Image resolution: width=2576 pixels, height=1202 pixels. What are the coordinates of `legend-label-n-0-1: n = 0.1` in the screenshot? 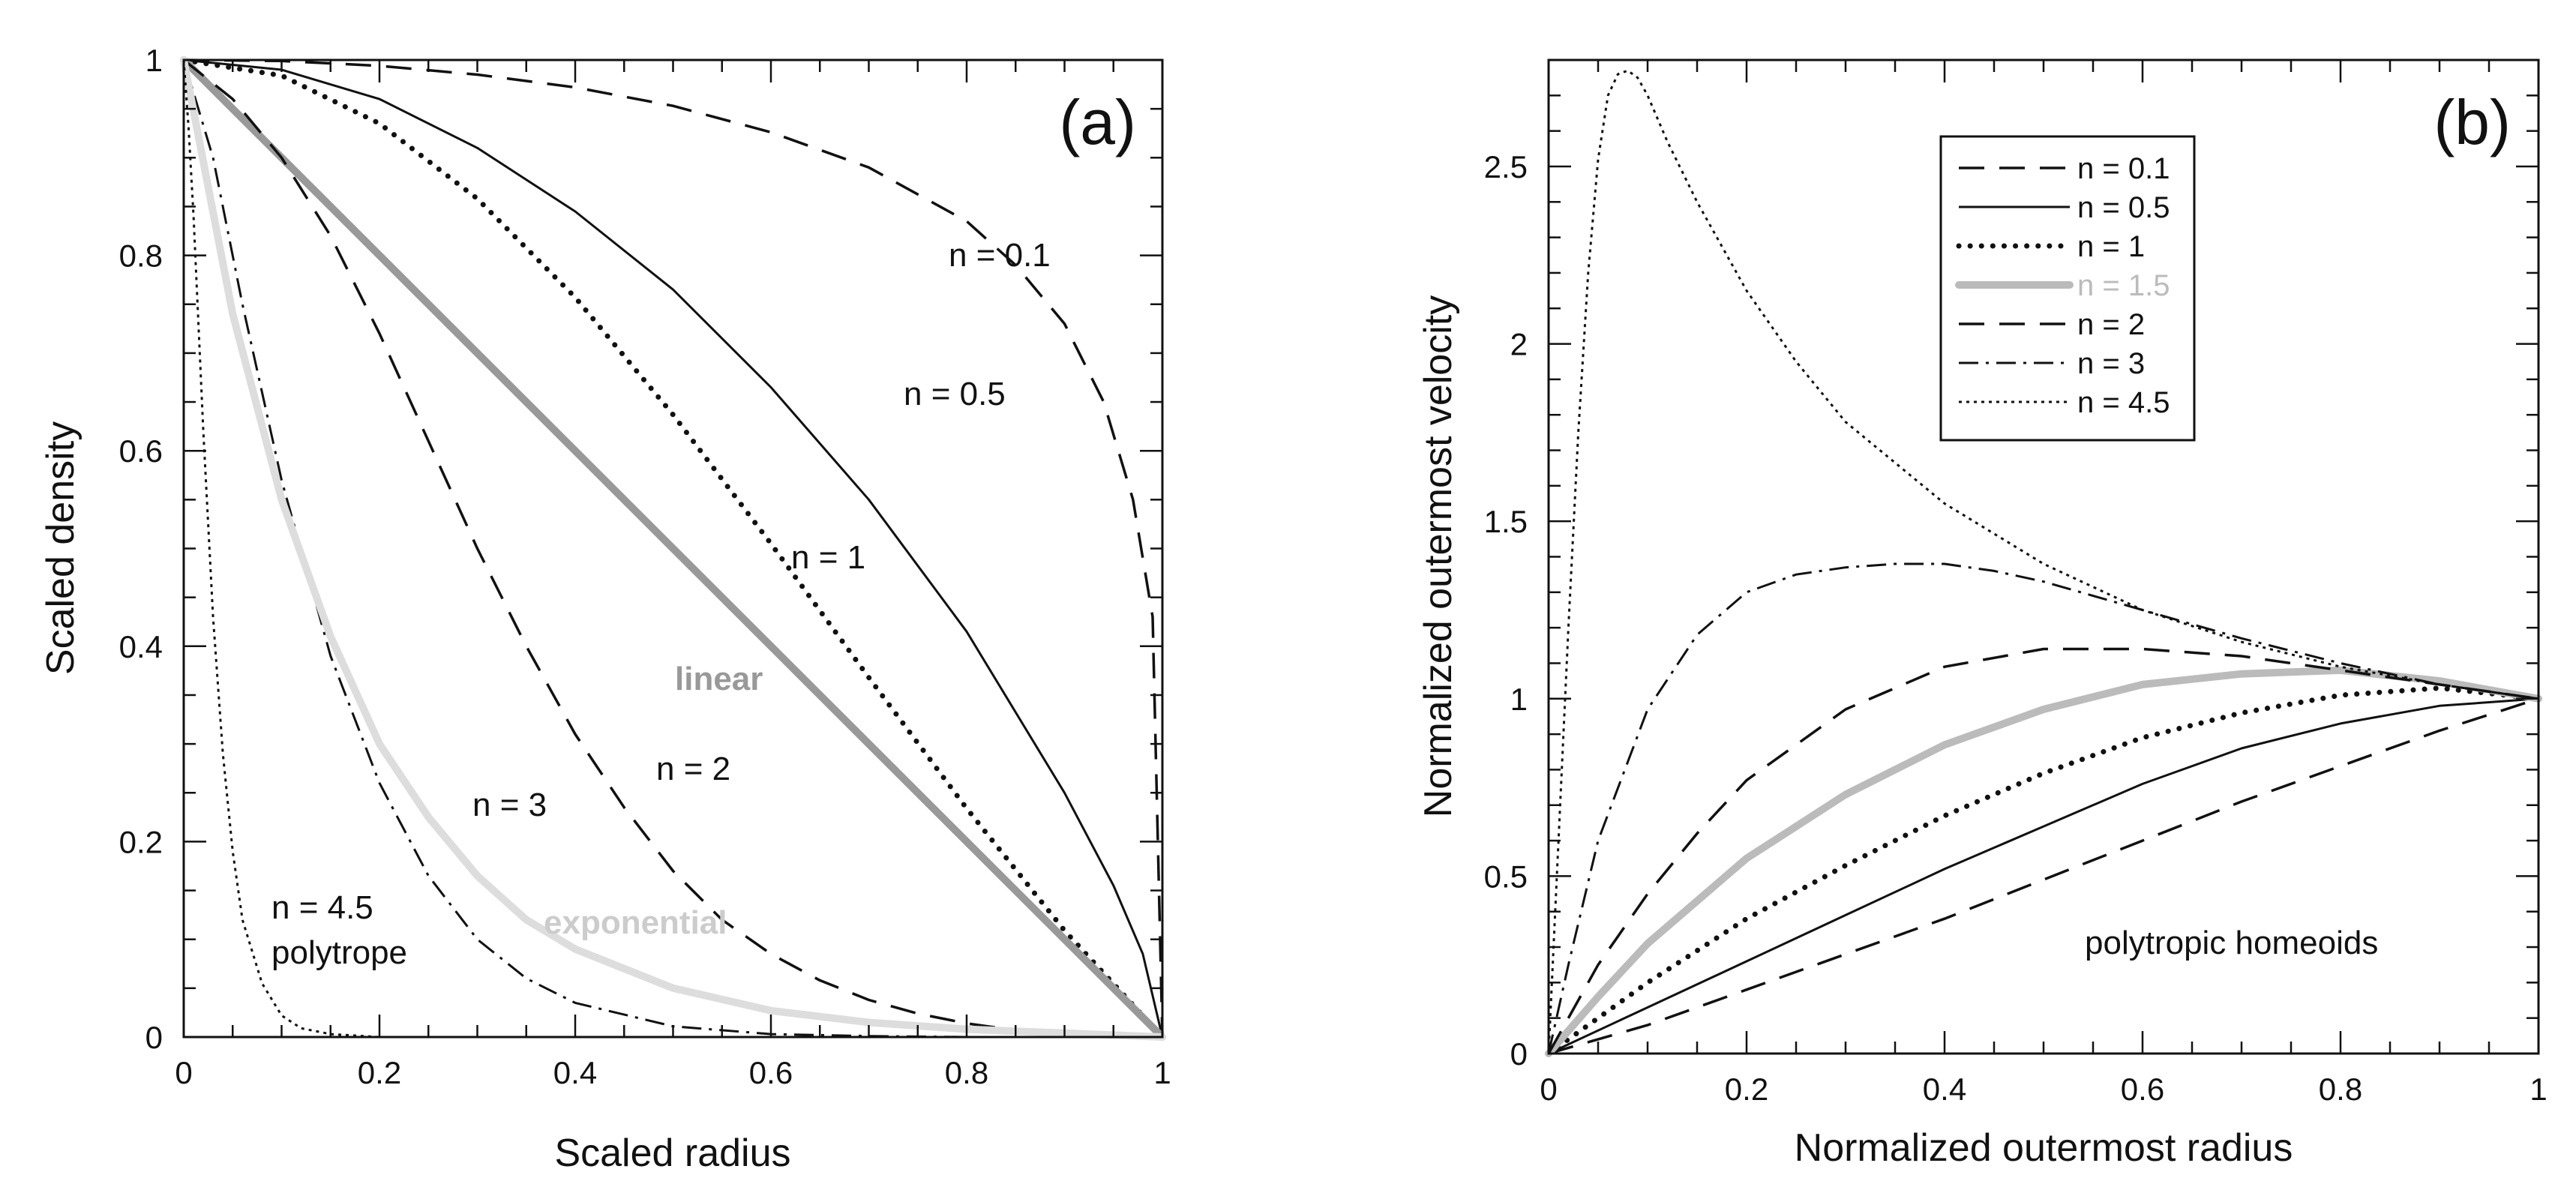 It's located at (2123, 168).